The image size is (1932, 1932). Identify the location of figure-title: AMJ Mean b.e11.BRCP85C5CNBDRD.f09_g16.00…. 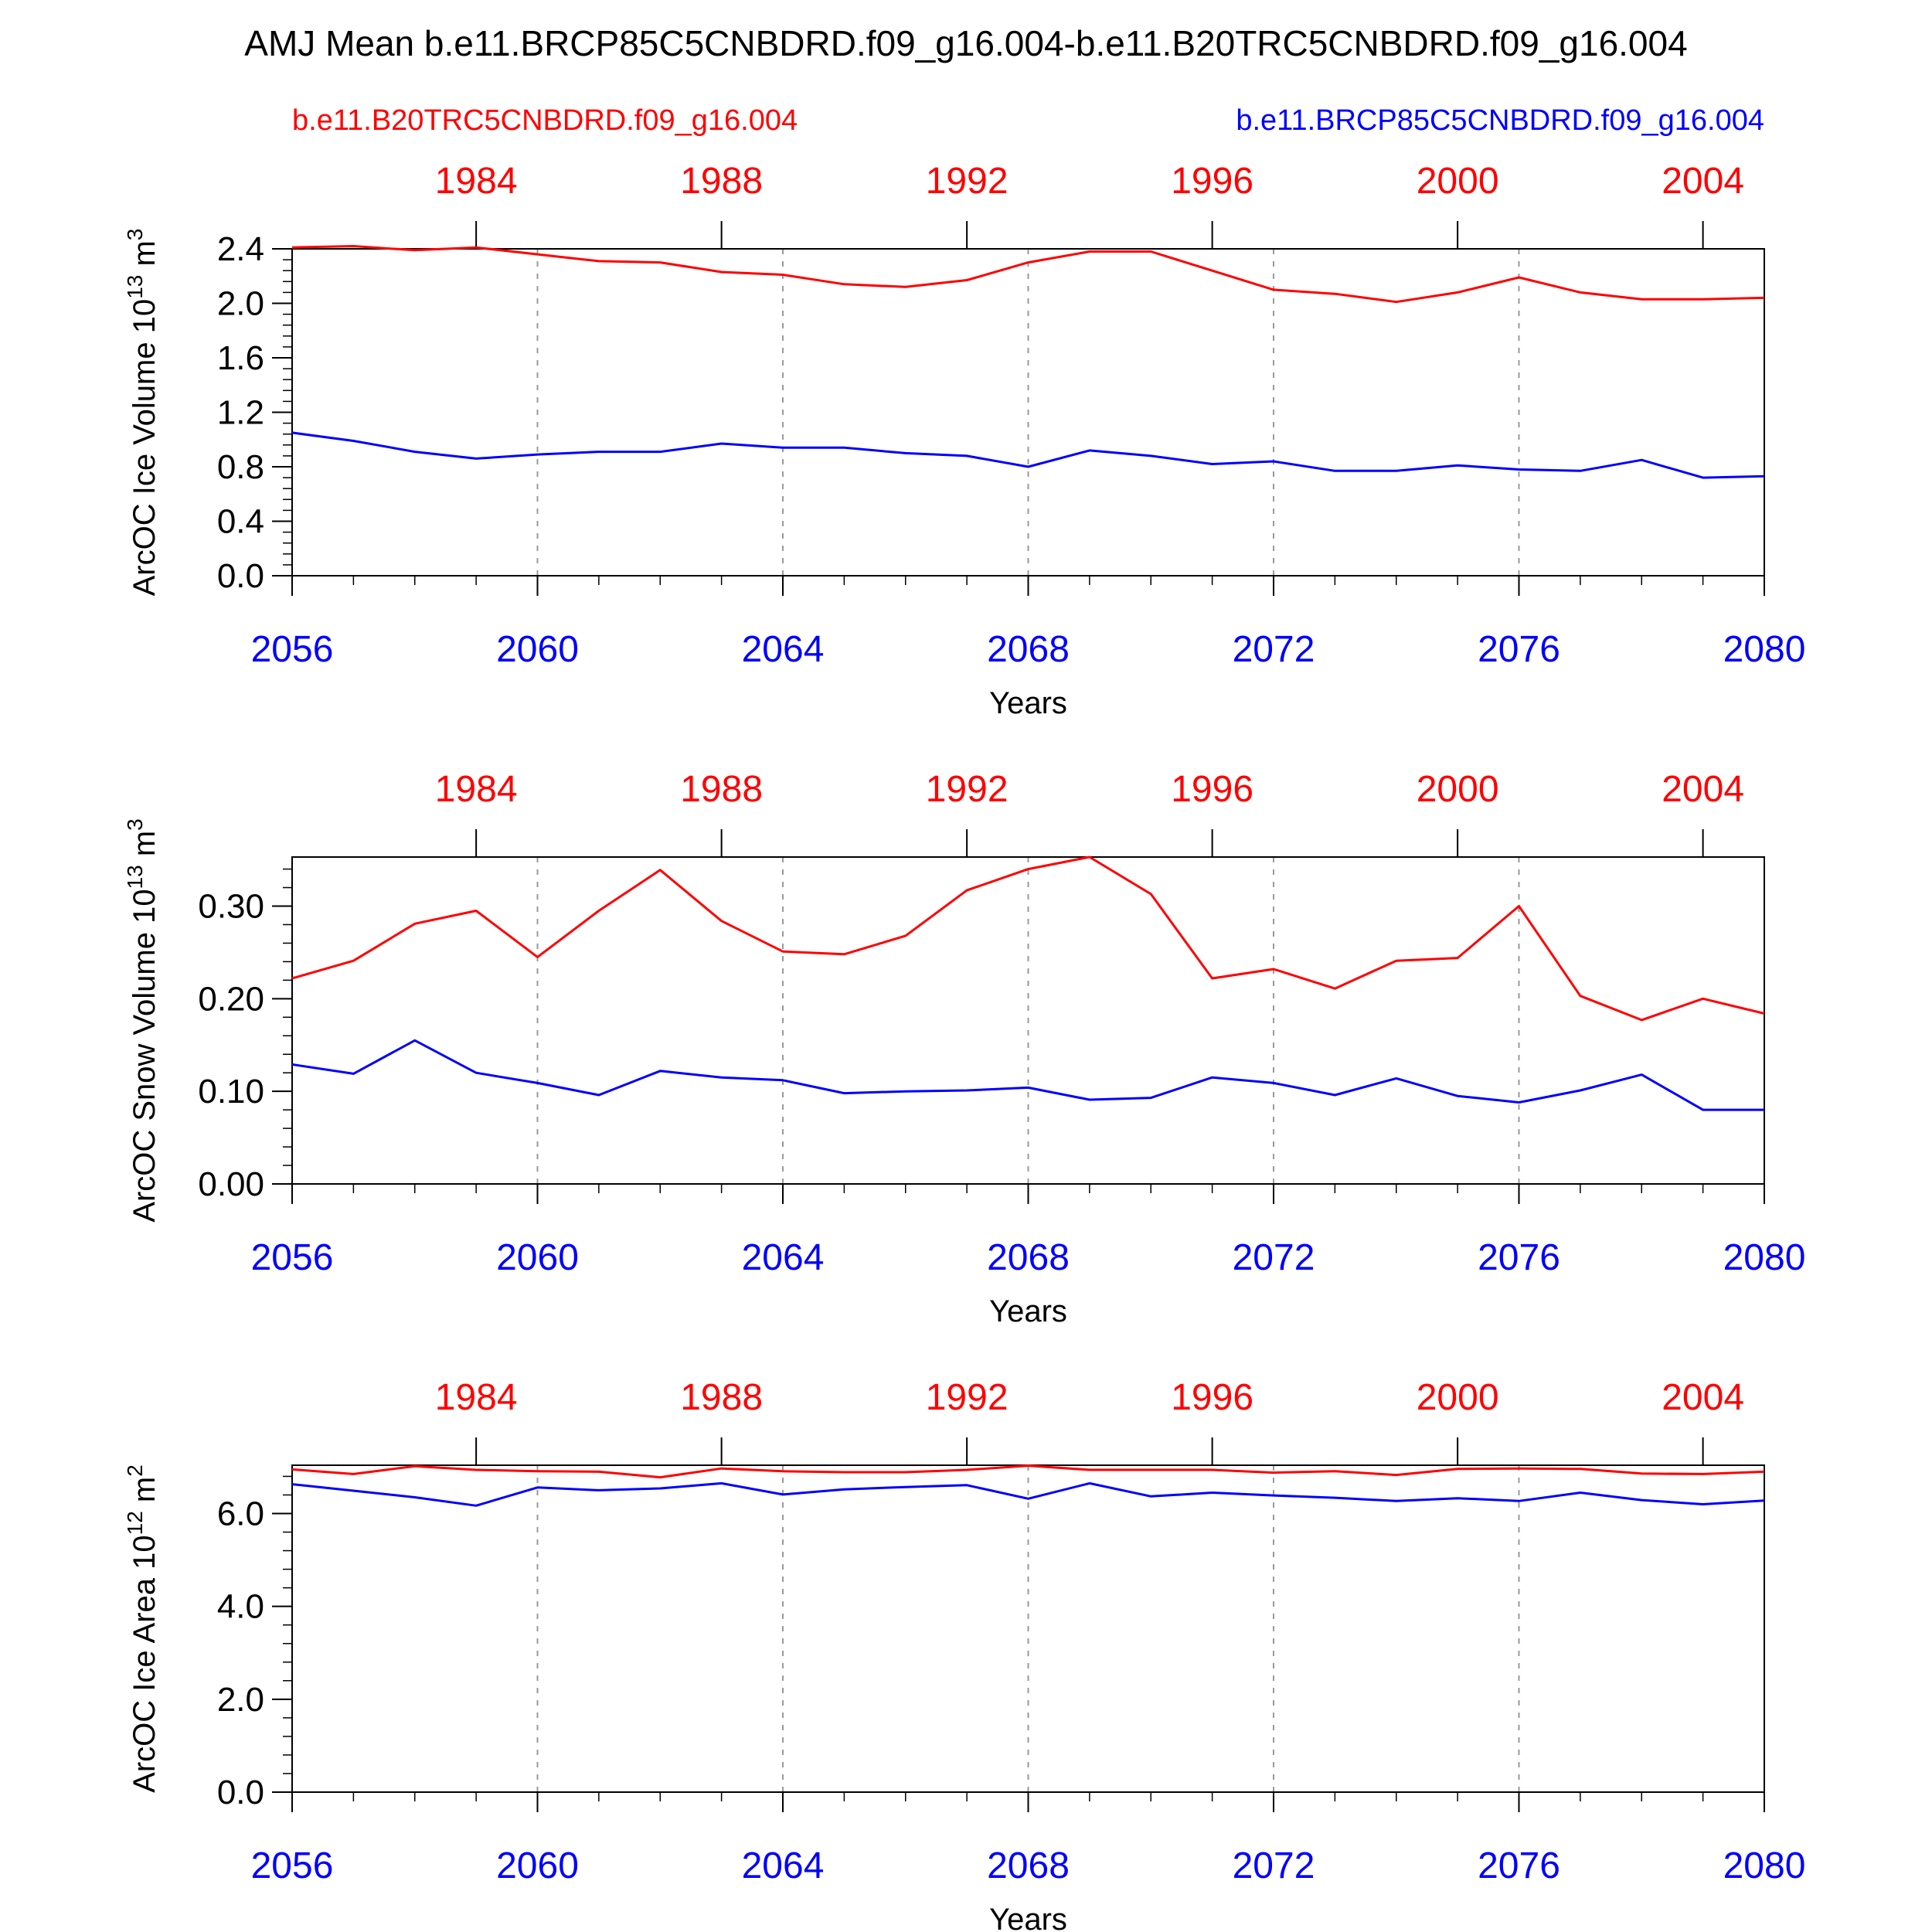
(965, 43).